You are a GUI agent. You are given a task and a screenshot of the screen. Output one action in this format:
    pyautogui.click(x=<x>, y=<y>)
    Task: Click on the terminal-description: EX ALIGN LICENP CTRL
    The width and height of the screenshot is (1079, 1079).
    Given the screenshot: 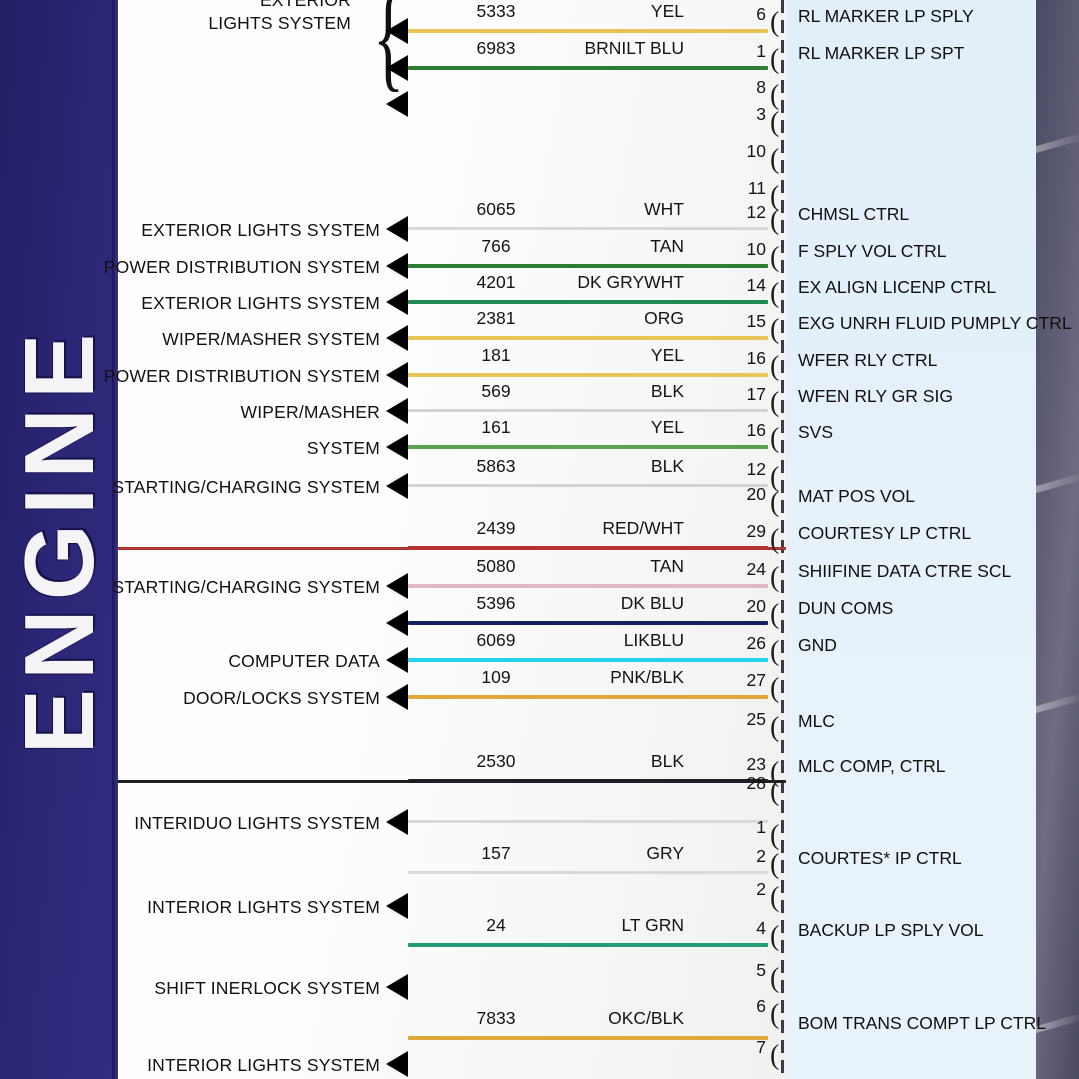 What is the action you would take?
    pyautogui.click(x=897, y=287)
    